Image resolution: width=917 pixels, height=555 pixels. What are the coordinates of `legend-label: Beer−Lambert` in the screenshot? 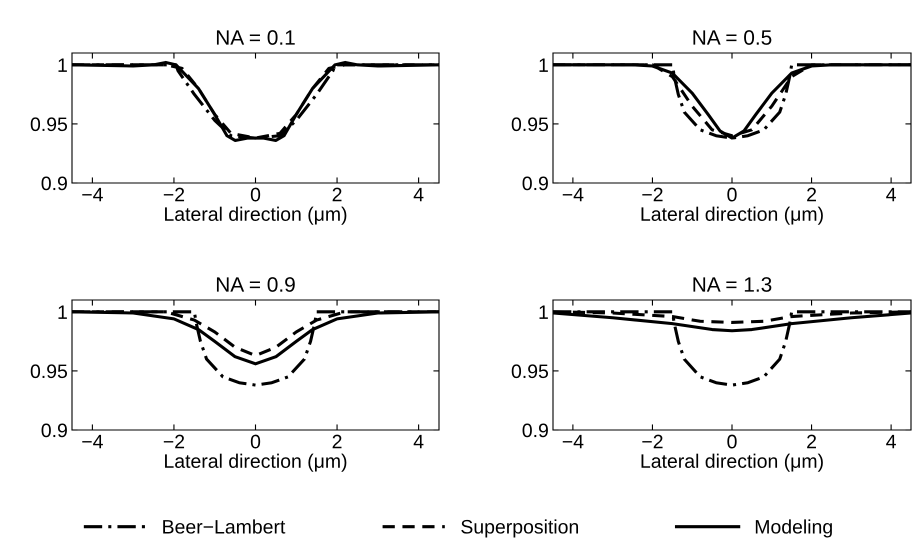 It's located at (224, 526).